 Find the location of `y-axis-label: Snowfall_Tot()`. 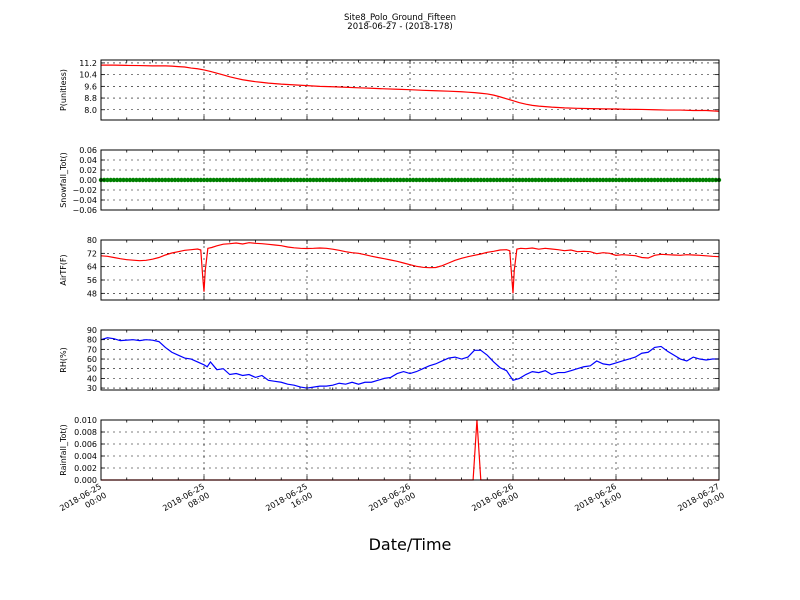

y-axis-label: Snowfall_Tot() is located at coordinates (63, 180).